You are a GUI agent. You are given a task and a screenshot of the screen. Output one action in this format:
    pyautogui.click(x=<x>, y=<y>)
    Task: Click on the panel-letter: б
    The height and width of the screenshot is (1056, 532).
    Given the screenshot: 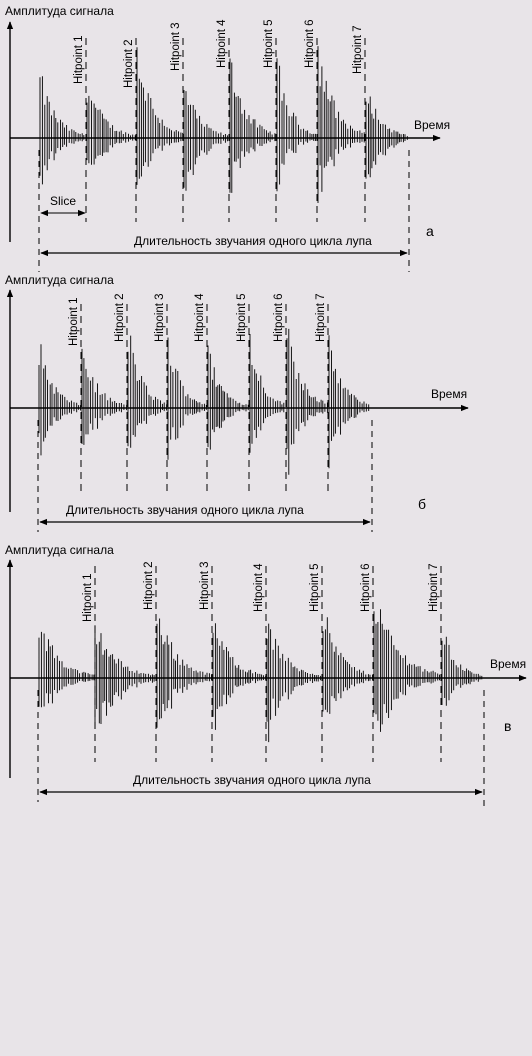 What is the action you would take?
    pyautogui.click(x=422, y=504)
    